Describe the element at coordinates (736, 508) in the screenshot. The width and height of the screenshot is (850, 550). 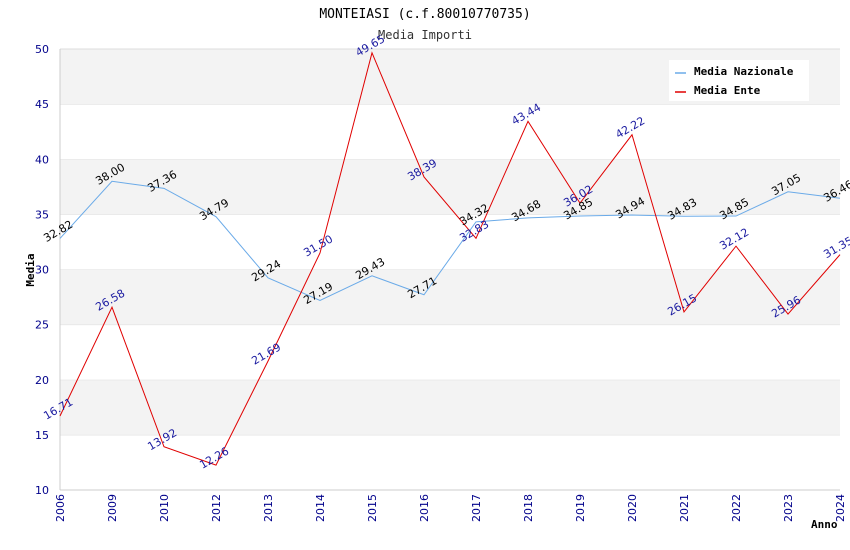
I see `x-tick-label: 2022` at that location.